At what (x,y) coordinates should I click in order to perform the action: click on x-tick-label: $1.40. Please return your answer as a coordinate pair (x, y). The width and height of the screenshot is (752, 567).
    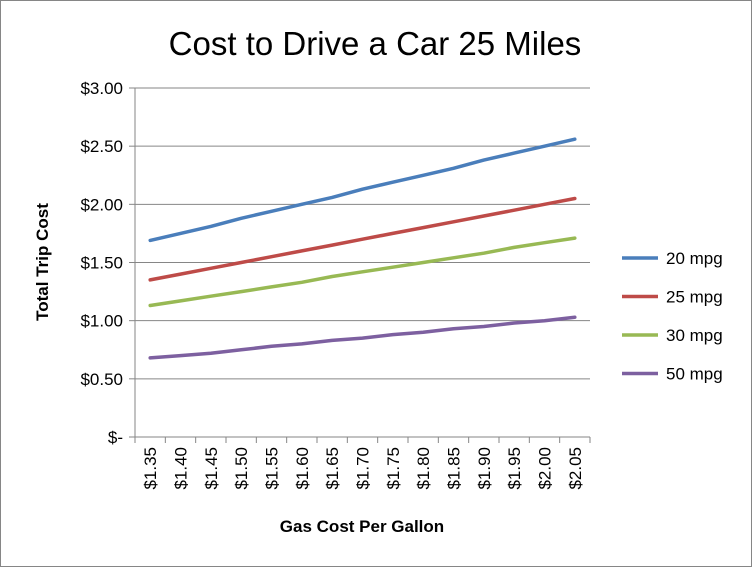
    Looking at the image, I should click on (181, 468).